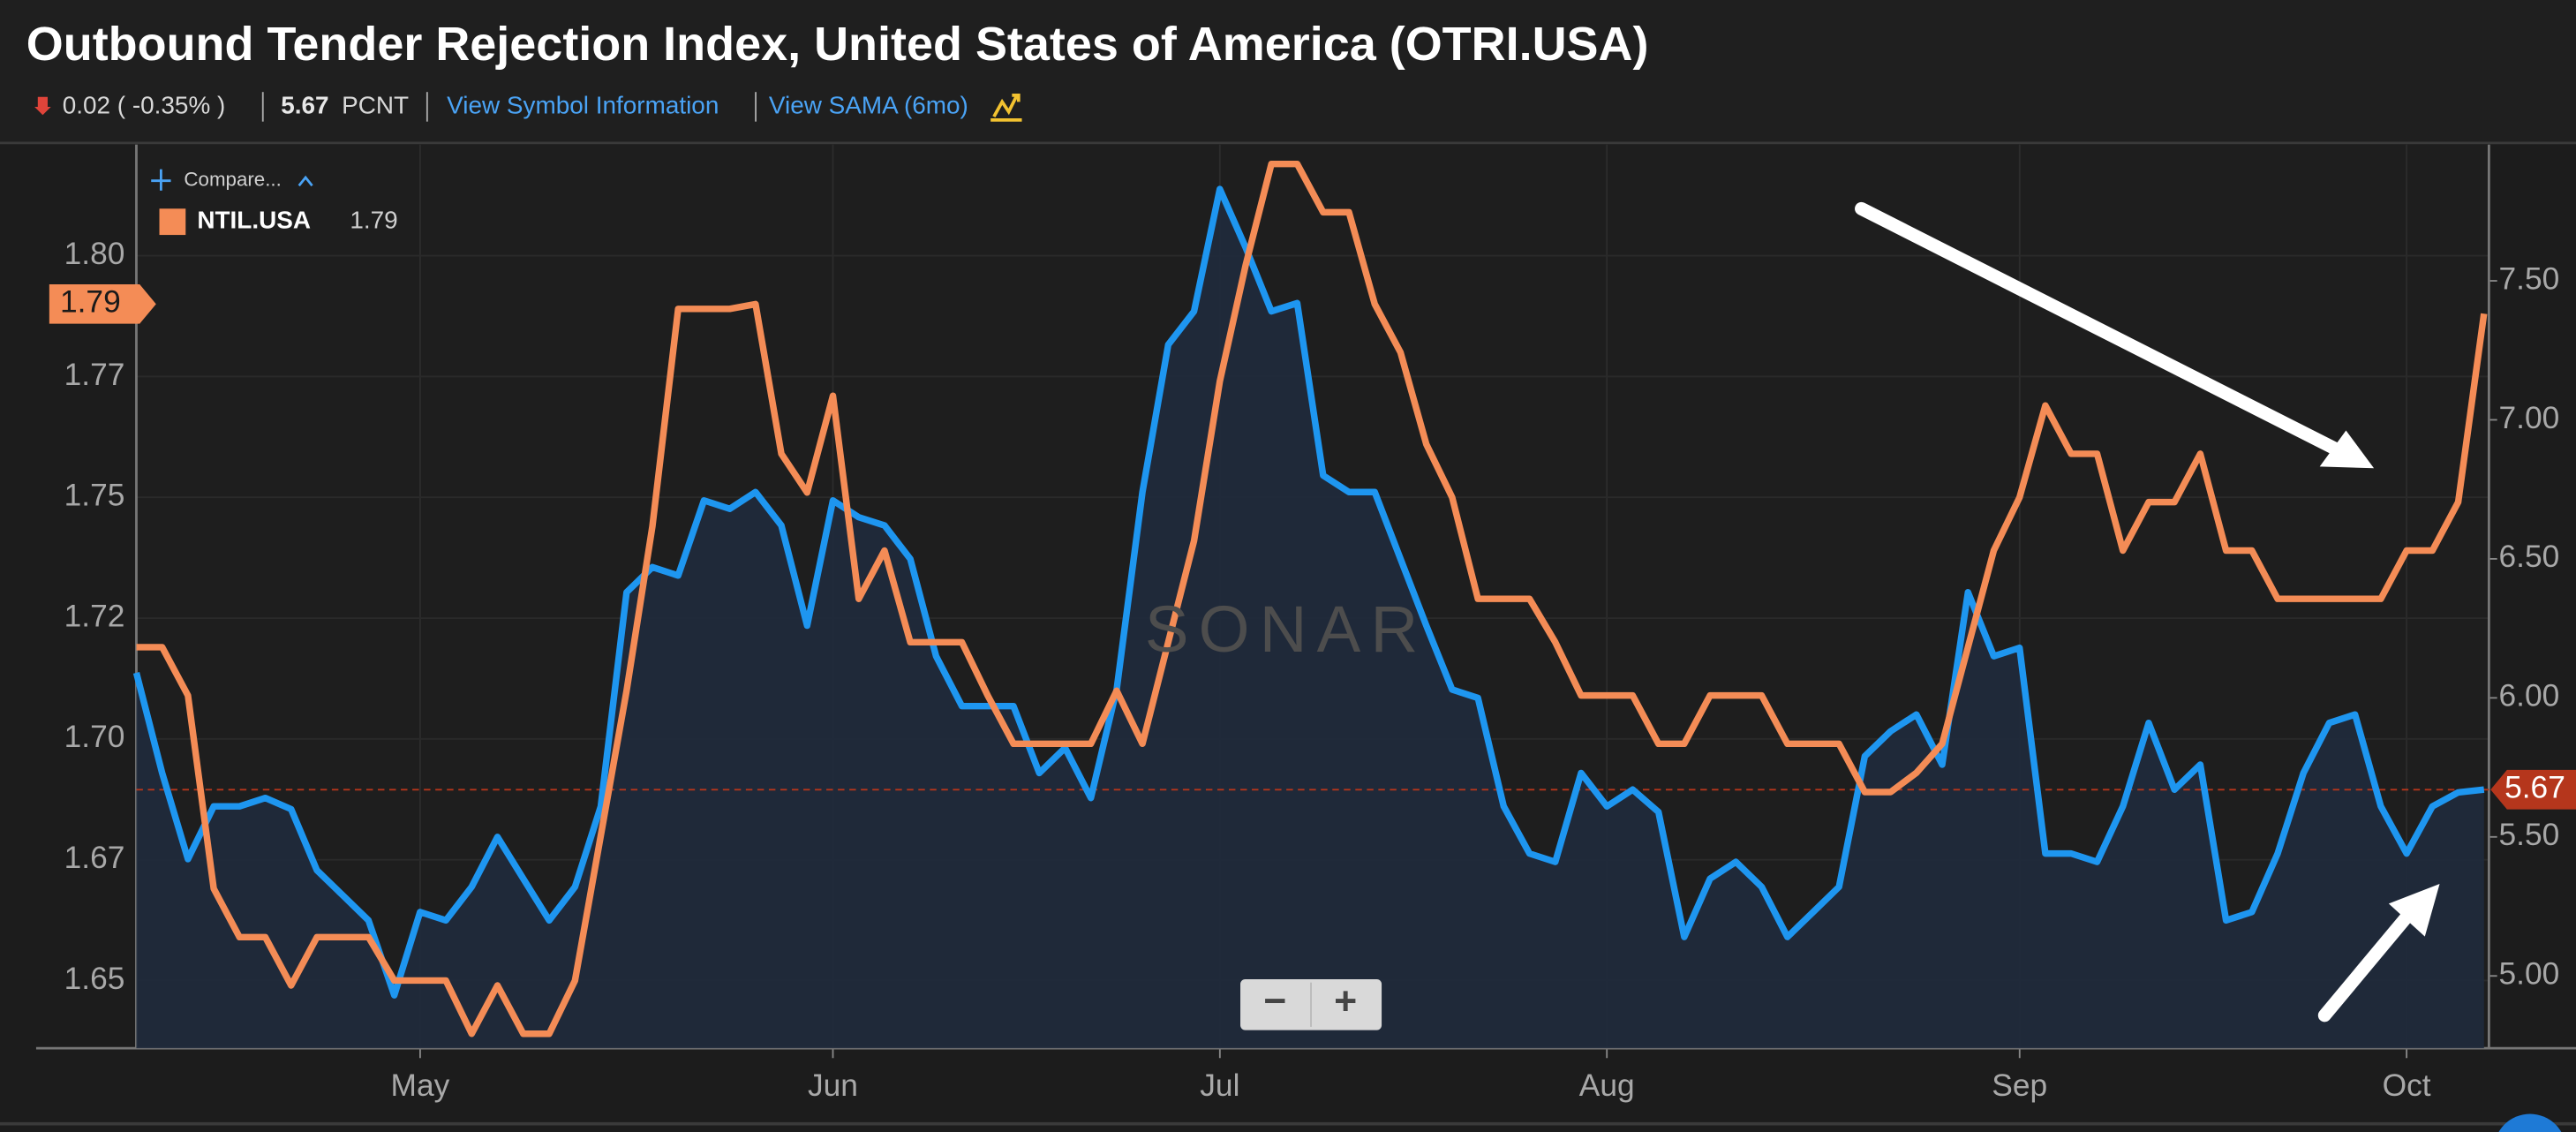 The image size is (2576, 1132). I want to click on header-background, so click(1288, 71).